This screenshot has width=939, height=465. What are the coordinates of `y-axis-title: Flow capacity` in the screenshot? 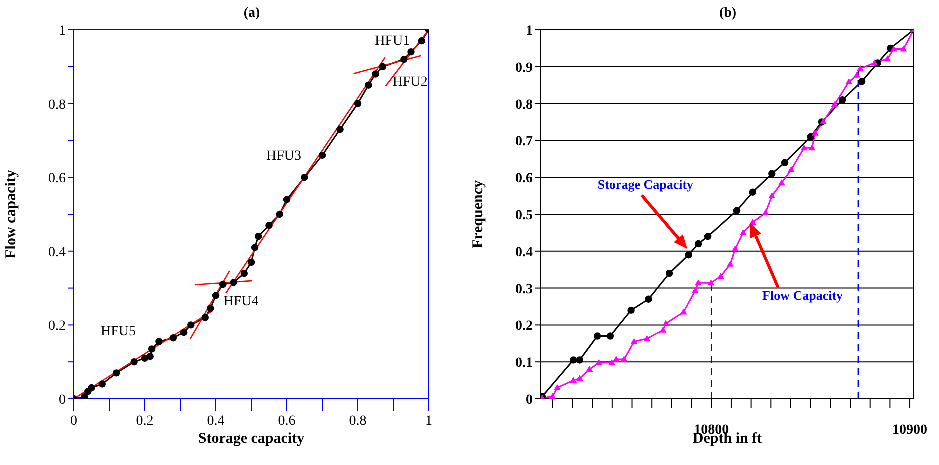 It's located at (11, 214).